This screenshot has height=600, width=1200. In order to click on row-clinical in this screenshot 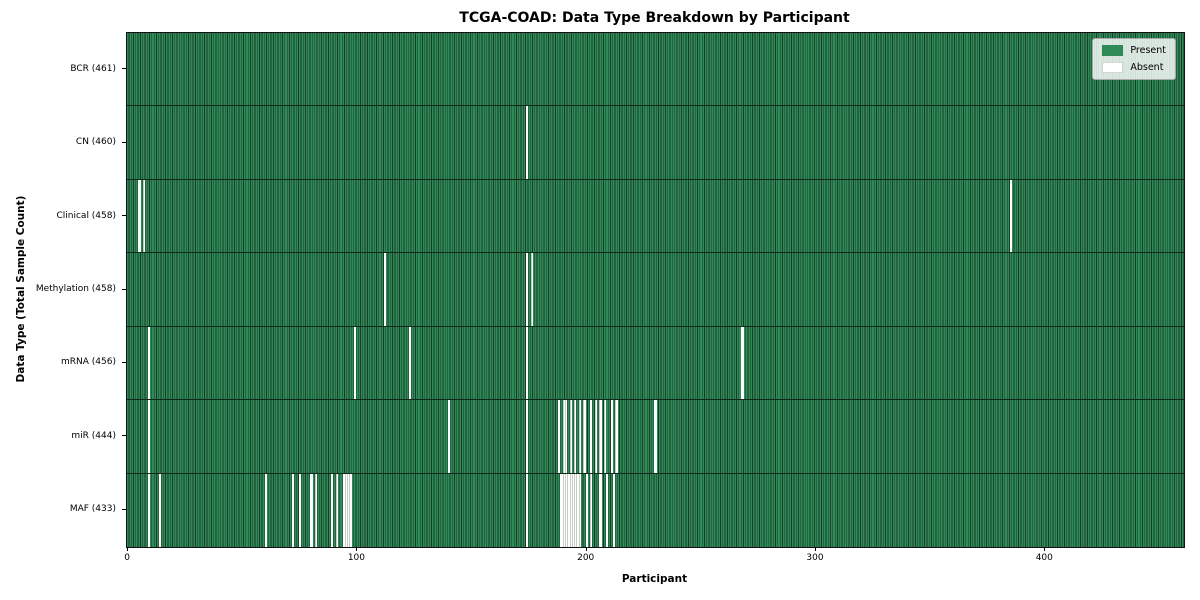, I will do `click(655, 216)`.